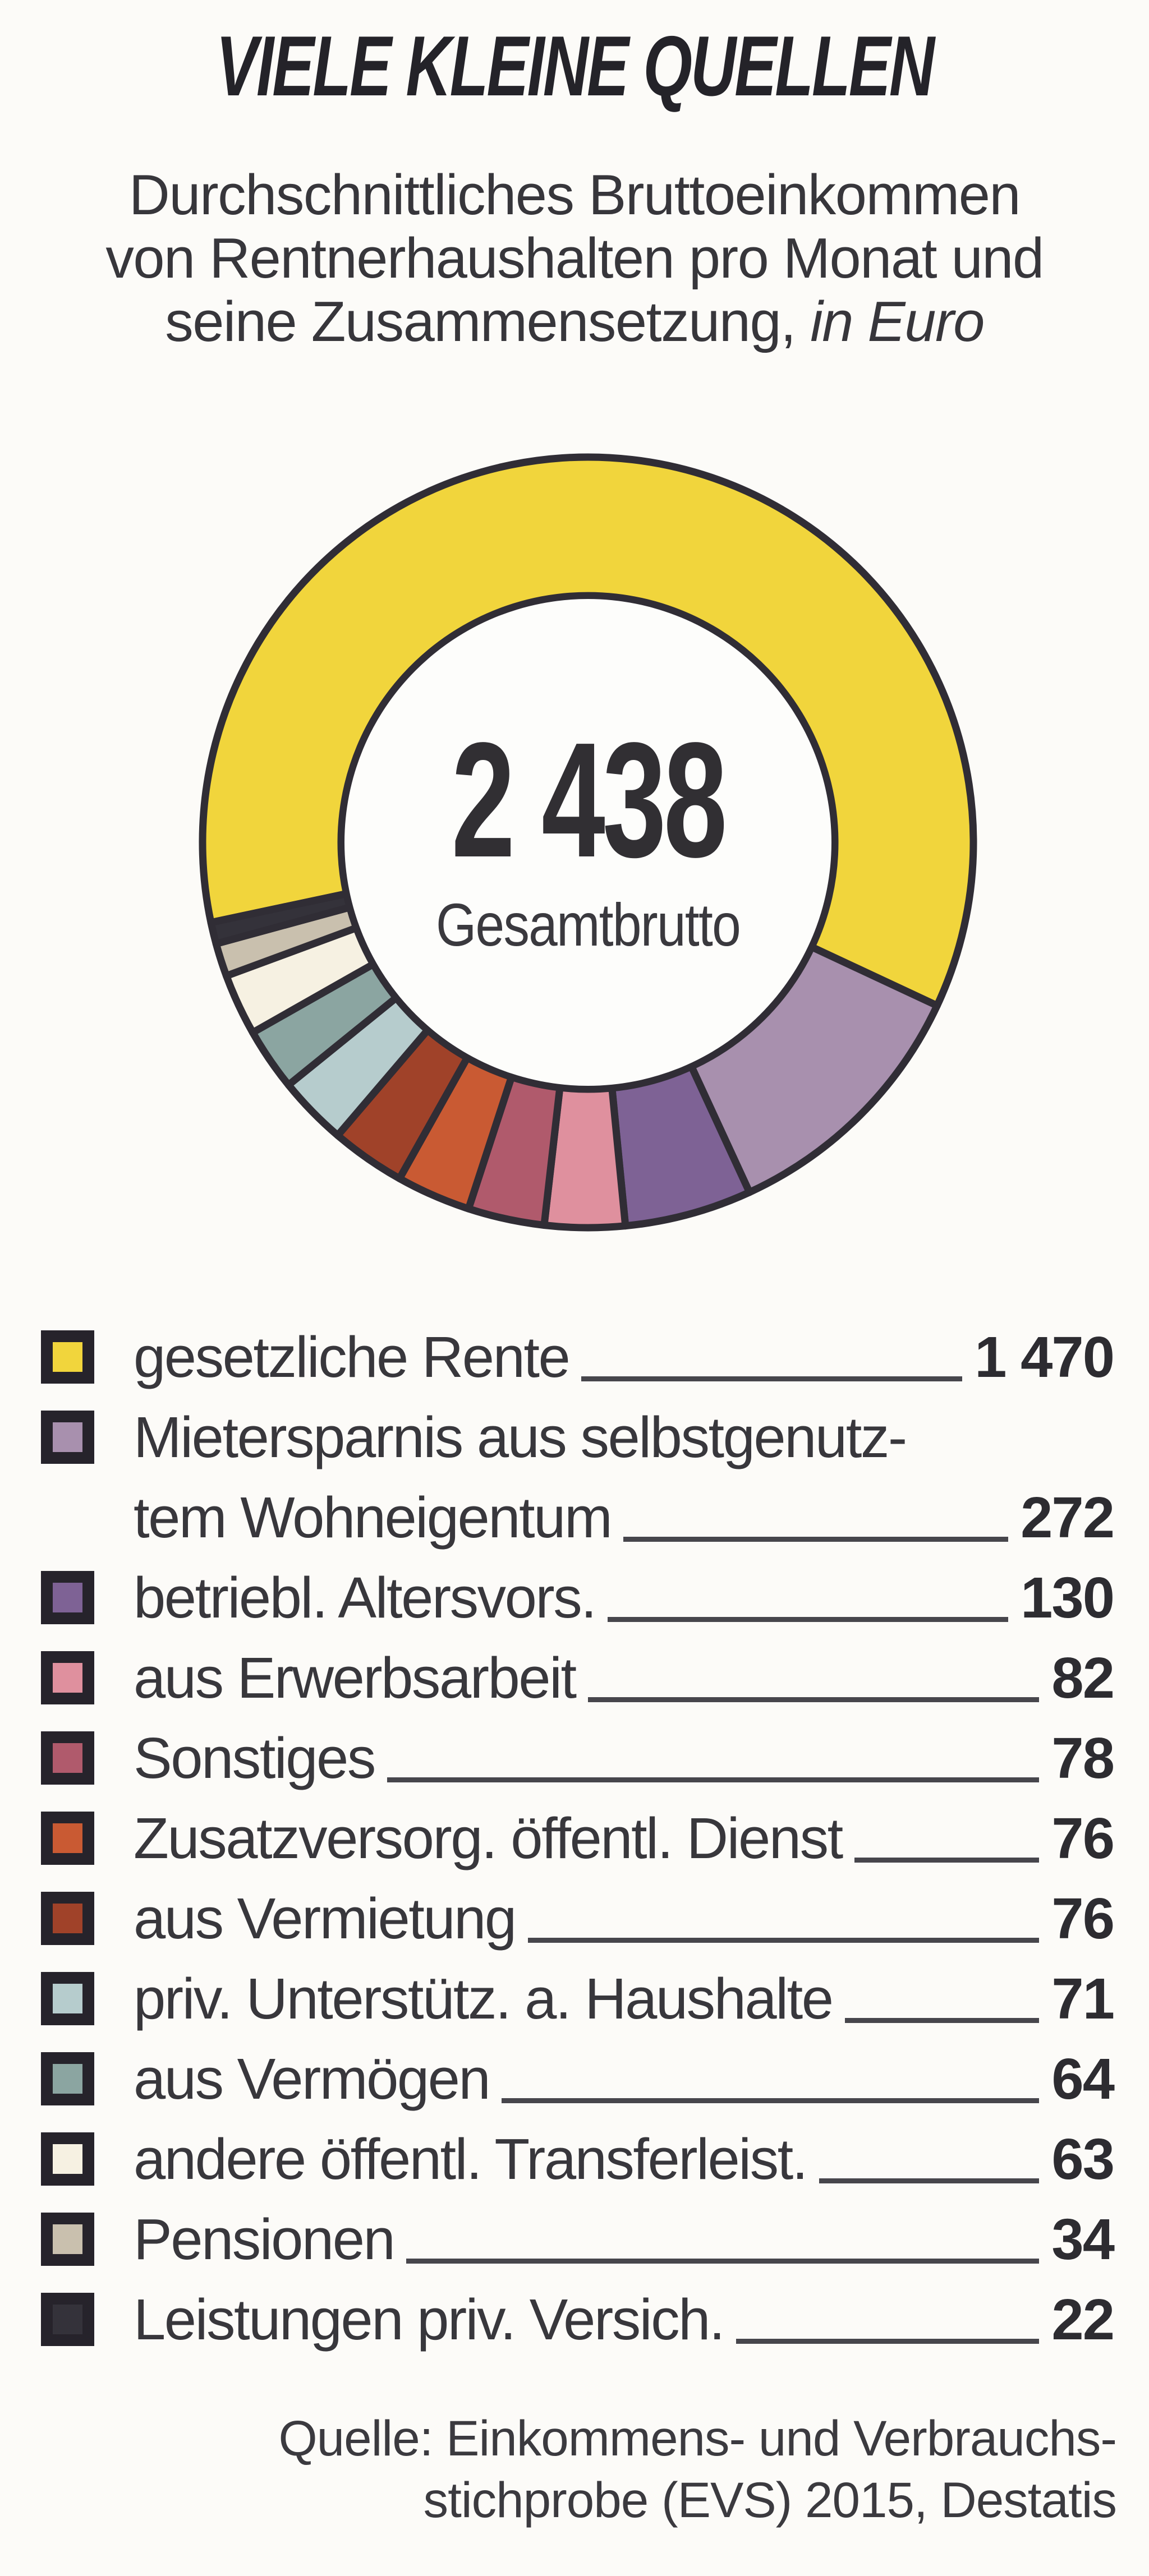 This screenshot has height=2576, width=1149. Describe the element at coordinates (578, 1758) in the screenshot. I see `legend-row: Sonstiges 78` at that location.